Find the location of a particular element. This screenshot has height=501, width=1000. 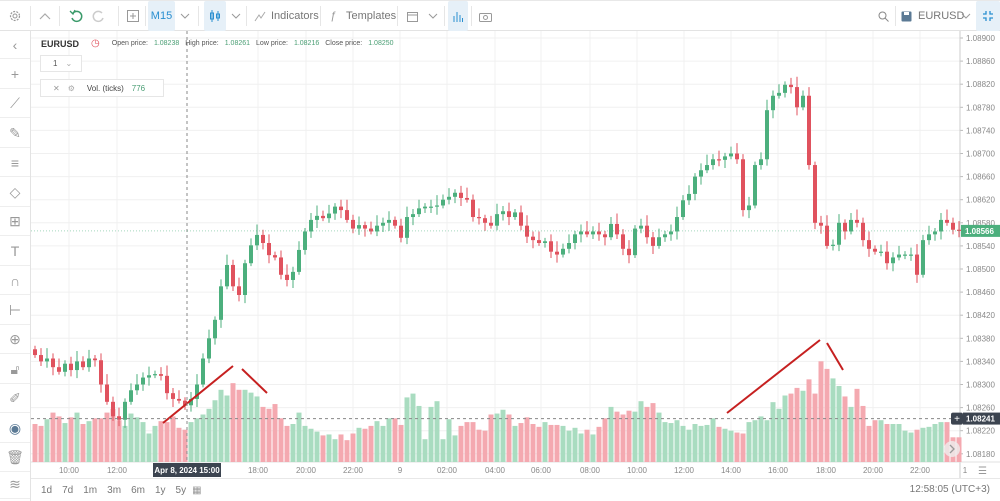

clock-timezone: 12:58:05 (UTC+3) is located at coordinates (949, 489).